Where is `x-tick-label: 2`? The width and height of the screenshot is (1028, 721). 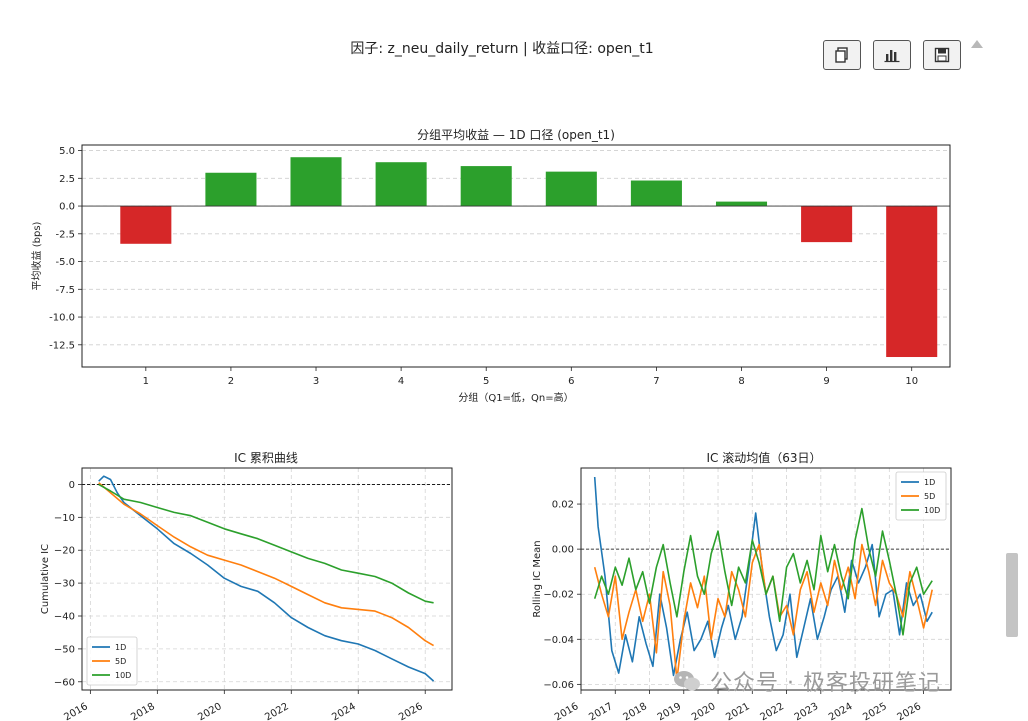 x-tick-label: 2 is located at coordinates (231, 381).